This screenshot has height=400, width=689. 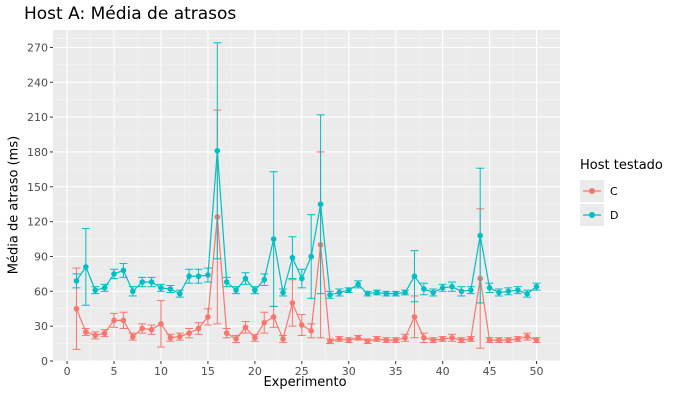 I want to click on legend-title: Host testado, so click(x=621, y=165).